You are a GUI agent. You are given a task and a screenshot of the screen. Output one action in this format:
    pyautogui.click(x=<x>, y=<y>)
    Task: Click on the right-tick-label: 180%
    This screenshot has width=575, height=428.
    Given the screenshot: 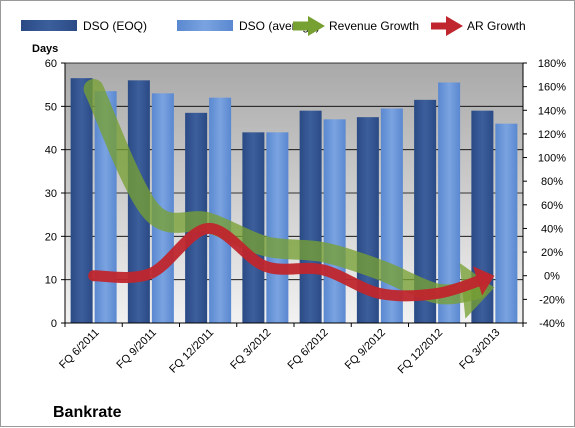 What is the action you would take?
    pyautogui.click(x=552, y=64)
    